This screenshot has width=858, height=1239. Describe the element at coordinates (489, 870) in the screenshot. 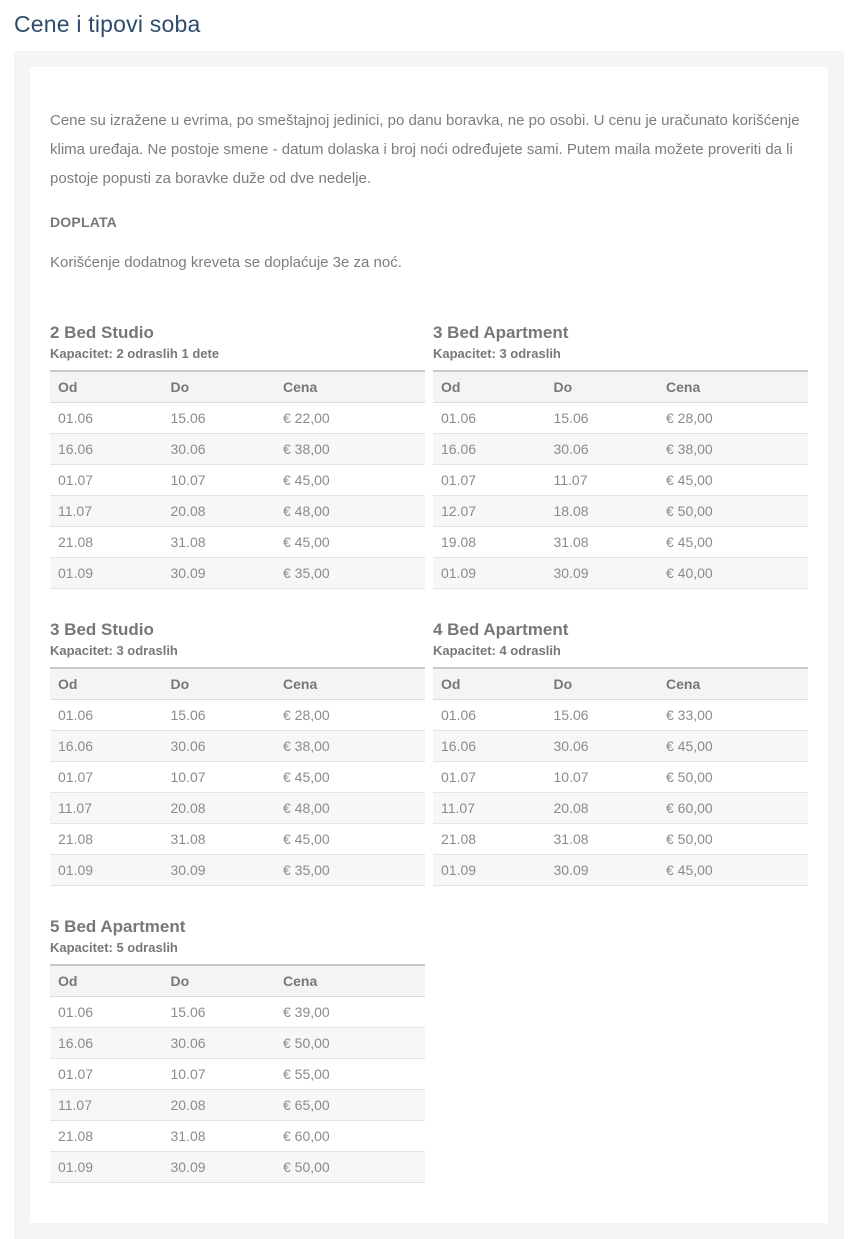

I see `cell-od: 01.09` at that location.